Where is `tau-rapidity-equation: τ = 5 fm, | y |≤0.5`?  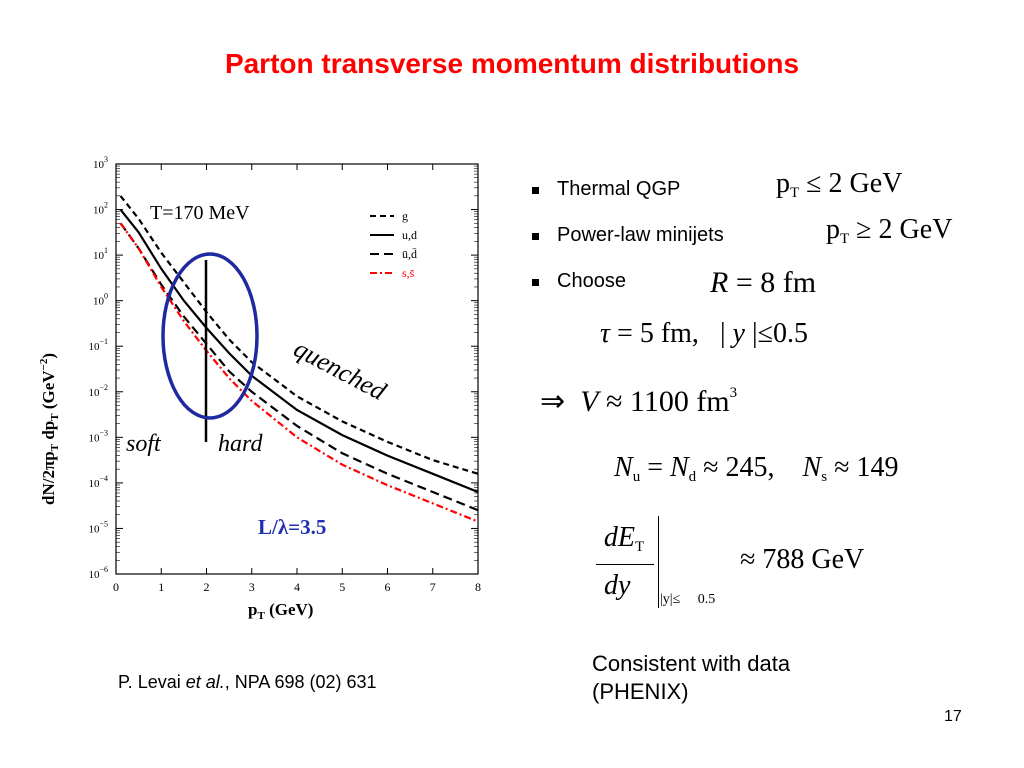
tau-rapidity-equation: τ = 5 fm, | y |≤0.5 is located at coordinates (704, 333).